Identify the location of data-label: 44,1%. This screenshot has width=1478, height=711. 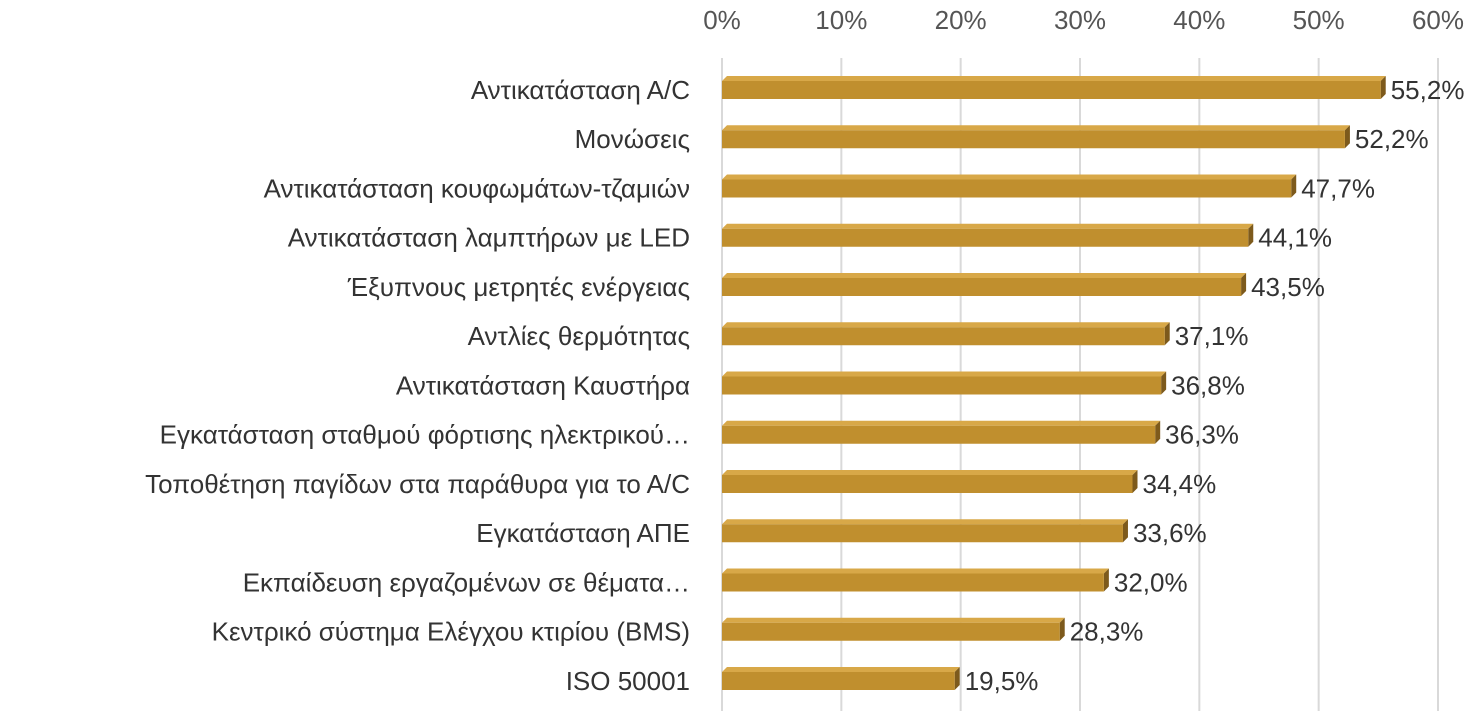
(1295, 238).